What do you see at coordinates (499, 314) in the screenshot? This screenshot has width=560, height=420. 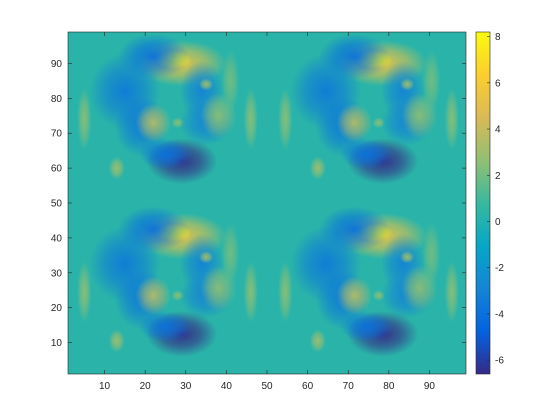 I see `colorbar-tick-label: -4` at bounding box center [499, 314].